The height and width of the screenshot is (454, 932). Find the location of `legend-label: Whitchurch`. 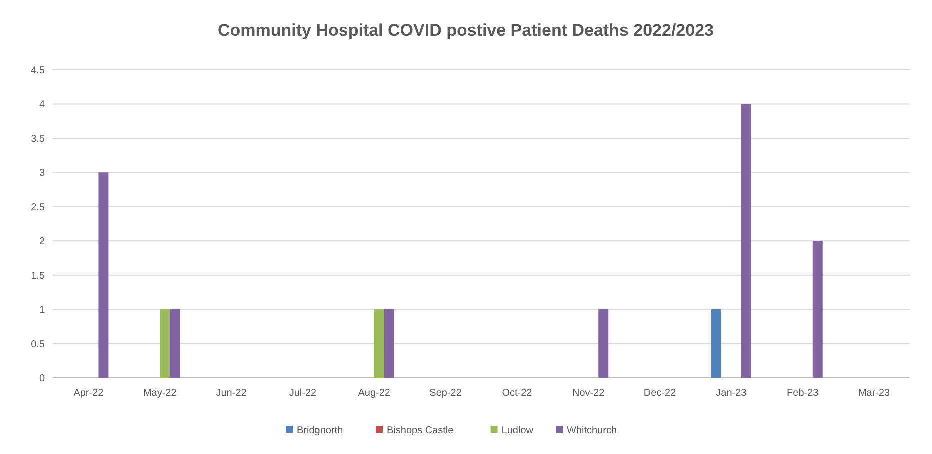

legend-label: Whitchurch is located at coordinates (592, 431).